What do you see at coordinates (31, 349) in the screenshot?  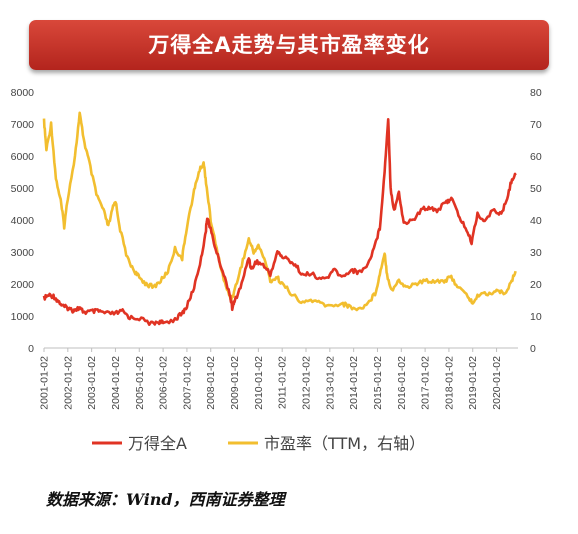 I see `y-left-tick-label: 0` at bounding box center [31, 349].